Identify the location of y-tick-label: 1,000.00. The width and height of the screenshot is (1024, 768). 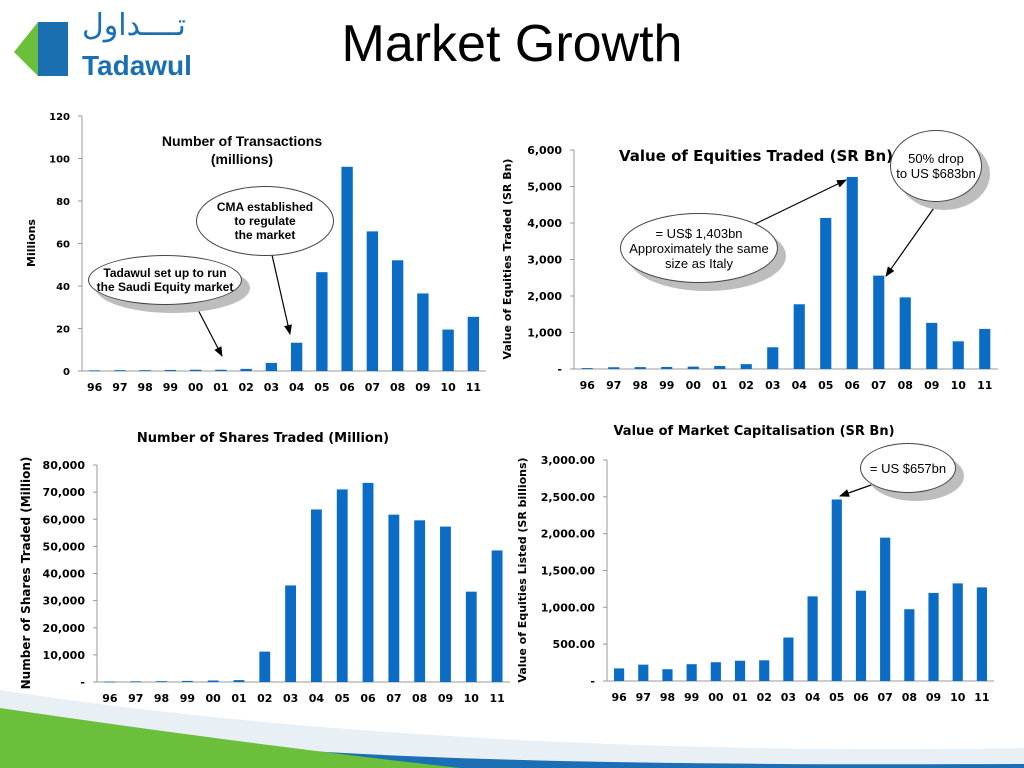
(568, 607).